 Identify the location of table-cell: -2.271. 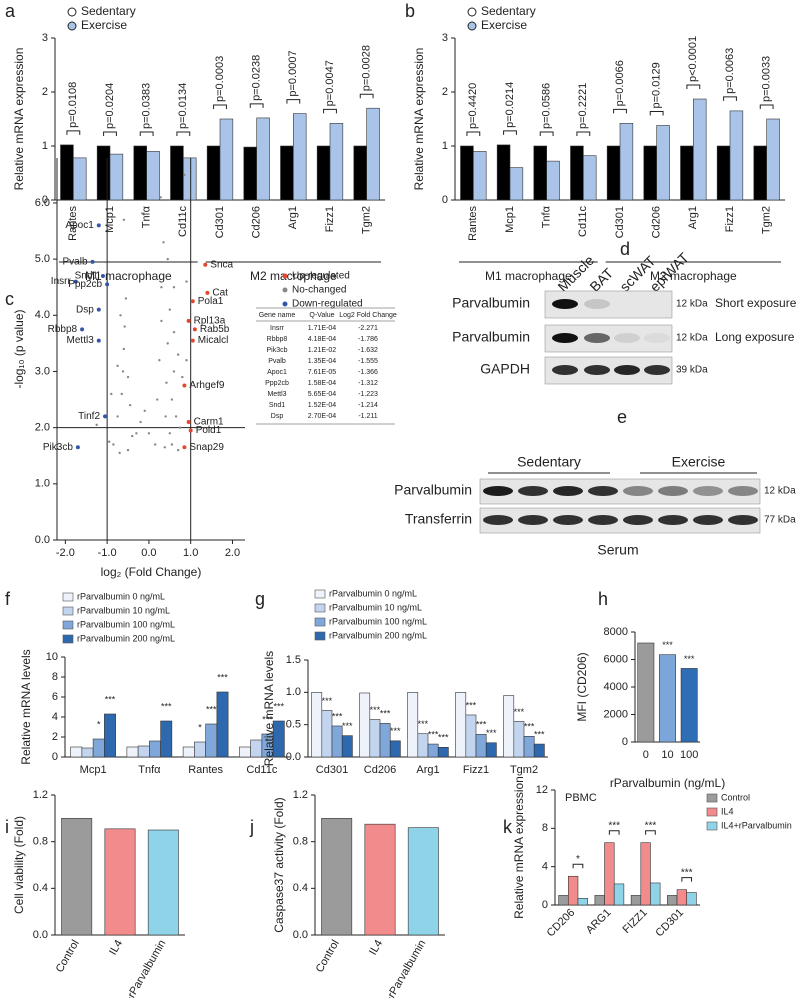
(368, 328).